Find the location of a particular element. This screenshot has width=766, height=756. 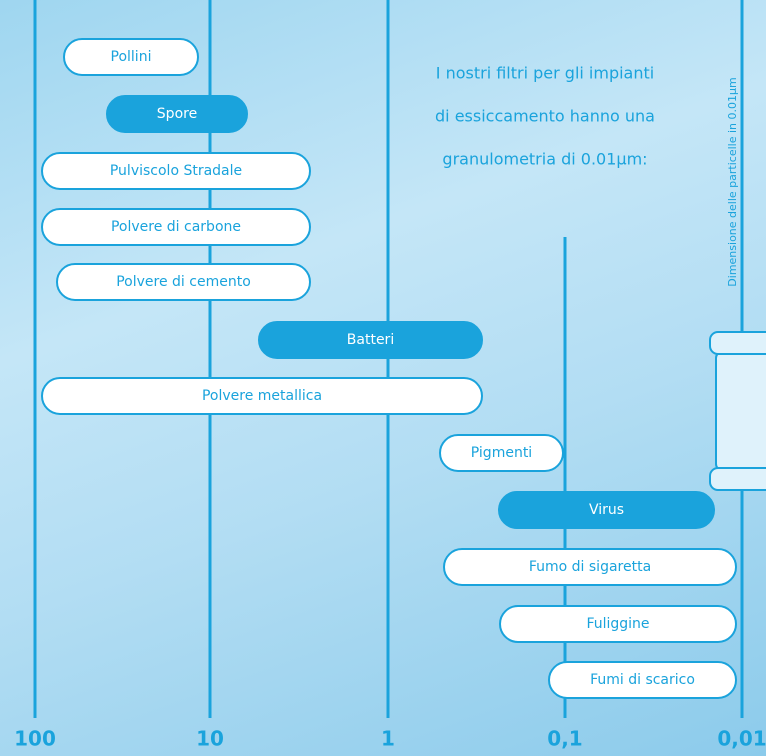

intro-text: I nostri filtri per gli impianti is located at coordinates (545, 73).